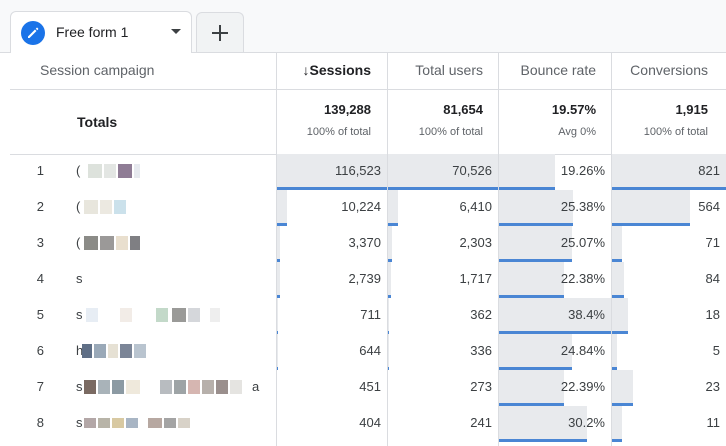  I want to click on cell-value: 564, so click(709, 206).